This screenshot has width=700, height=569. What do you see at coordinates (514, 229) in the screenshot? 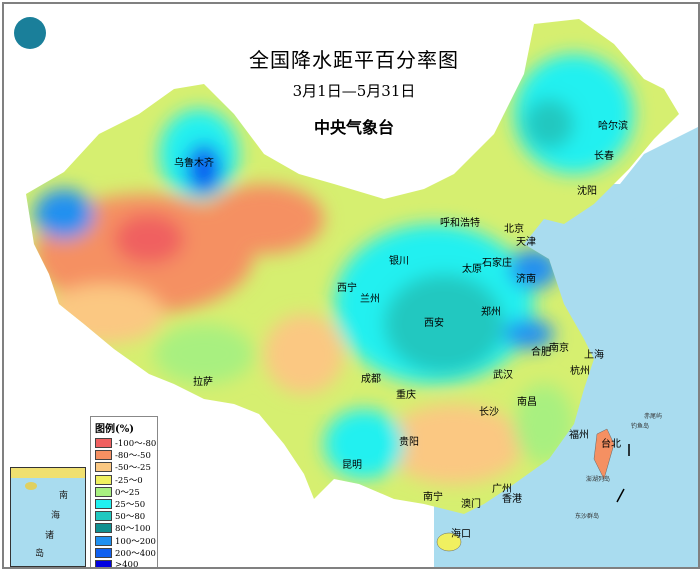
I see `city-label: 北京` at bounding box center [514, 229].